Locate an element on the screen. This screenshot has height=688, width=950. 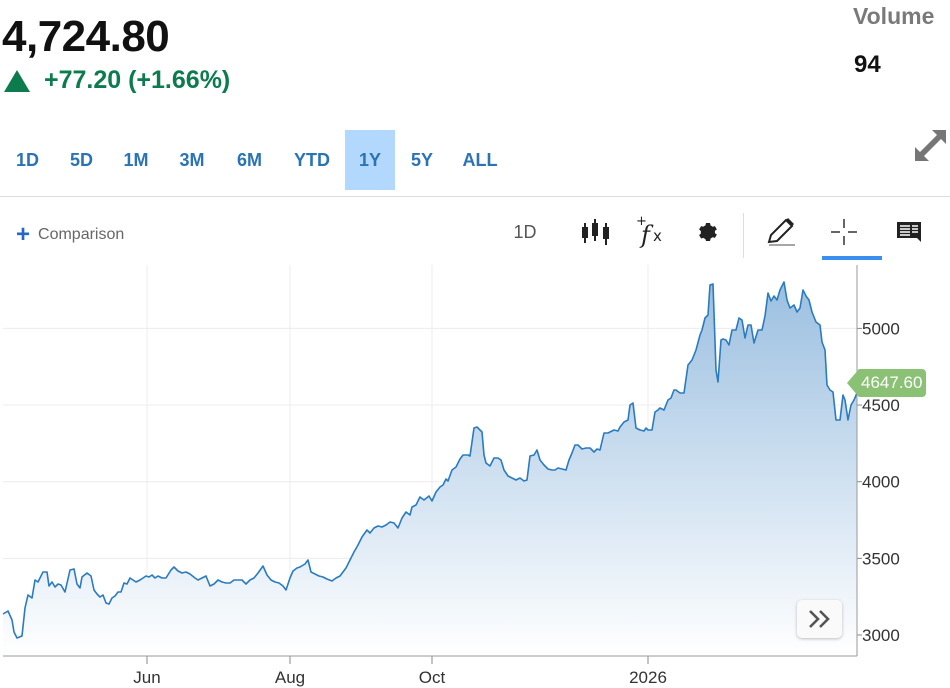
range-5y: 5Y is located at coordinates (422, 160).